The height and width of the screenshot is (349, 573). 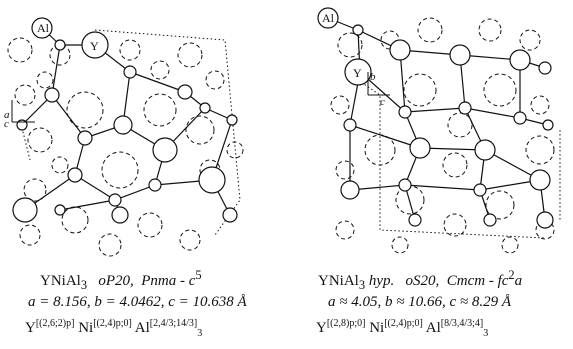 What do you see at coordinates (433, 328) in the screenshot?
I see `right-formula-al: Al` at bounding box center [433, 328].